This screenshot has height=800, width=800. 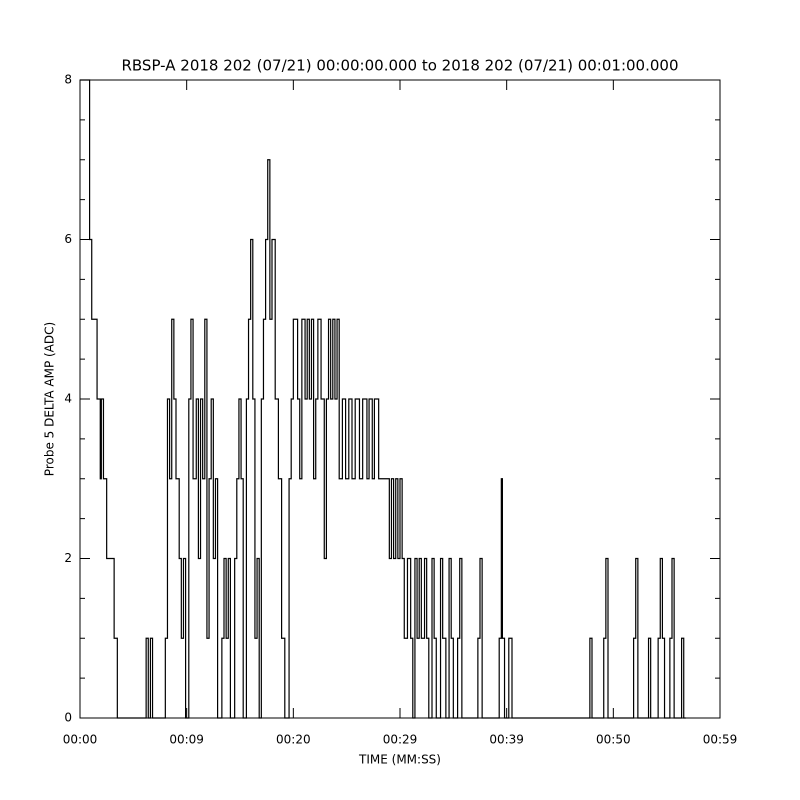 What do you see at coordinates (68, 399) in the screenshot?
I see `y-tick-label: 4` at bounding box center [68, 399].